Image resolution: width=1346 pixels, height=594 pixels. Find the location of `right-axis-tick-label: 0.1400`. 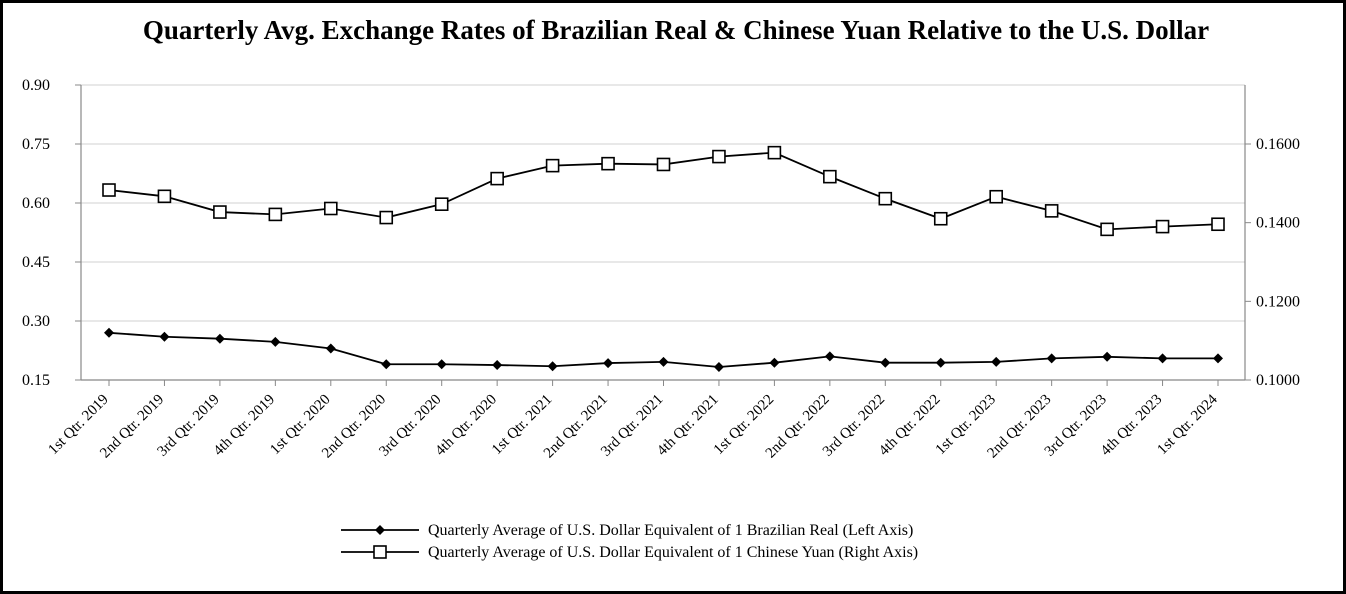

right-axis-tick-label: 0.1400 is located at coordinates (1278, 223).